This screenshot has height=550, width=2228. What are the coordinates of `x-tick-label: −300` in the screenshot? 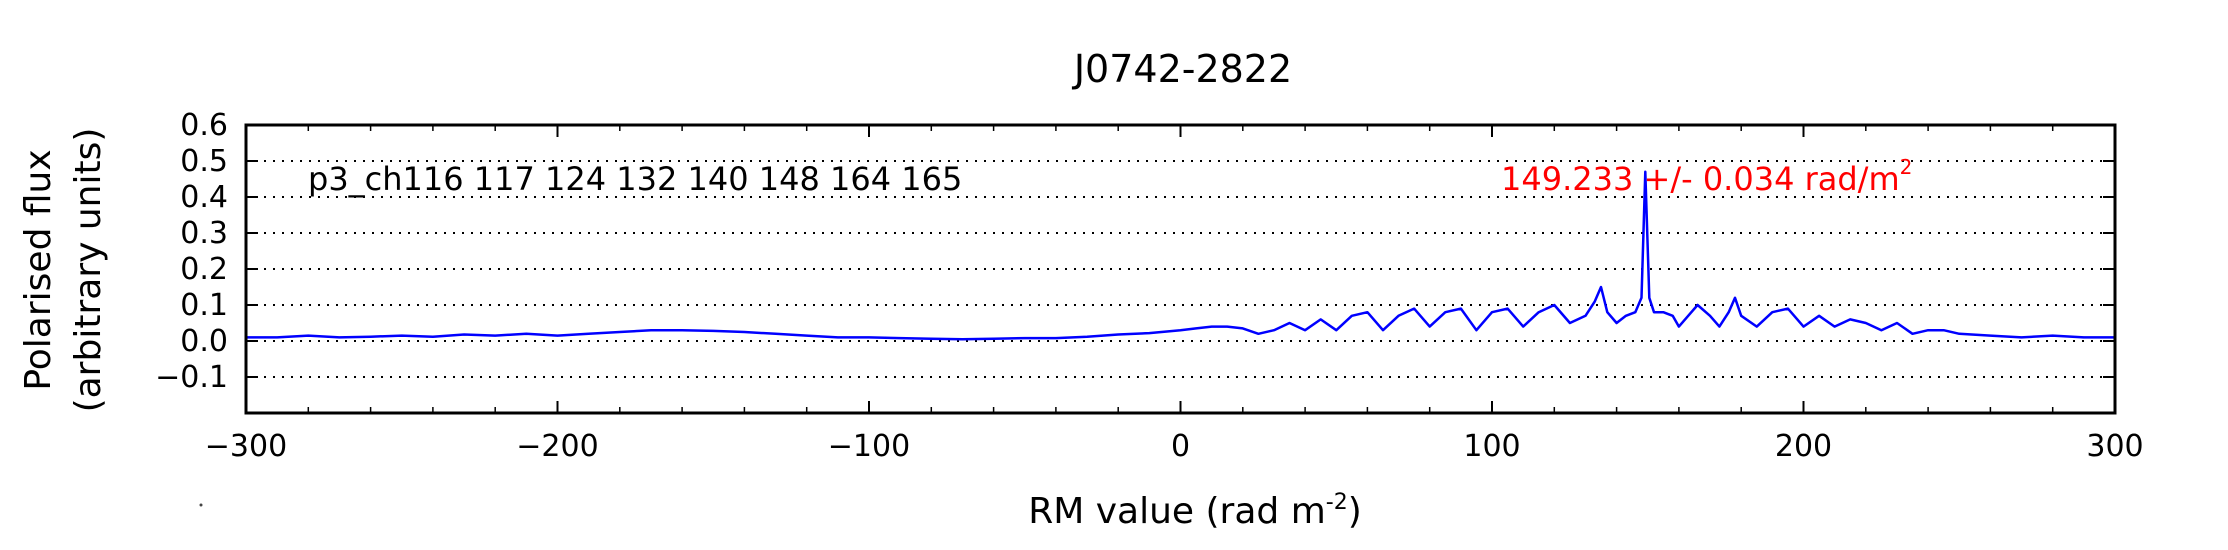 It's located at (246, 446).